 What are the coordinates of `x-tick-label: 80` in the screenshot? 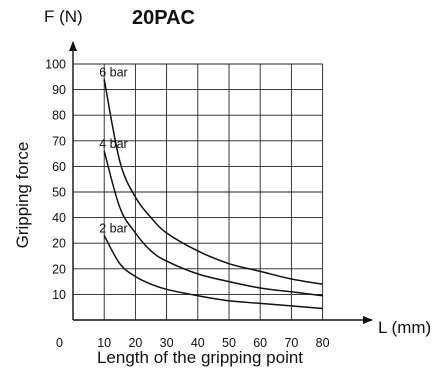 It's located at (323, 343).